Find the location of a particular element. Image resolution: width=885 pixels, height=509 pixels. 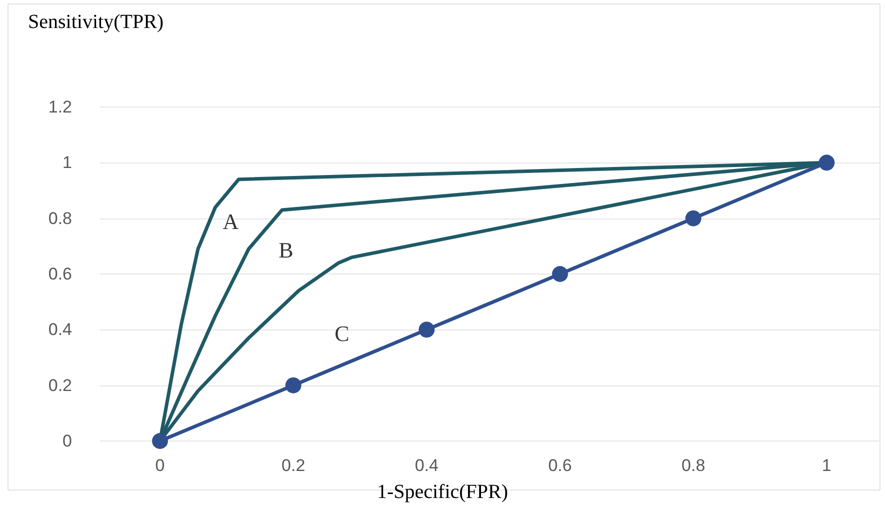

annotation: C is located at coordinates (342, 333).